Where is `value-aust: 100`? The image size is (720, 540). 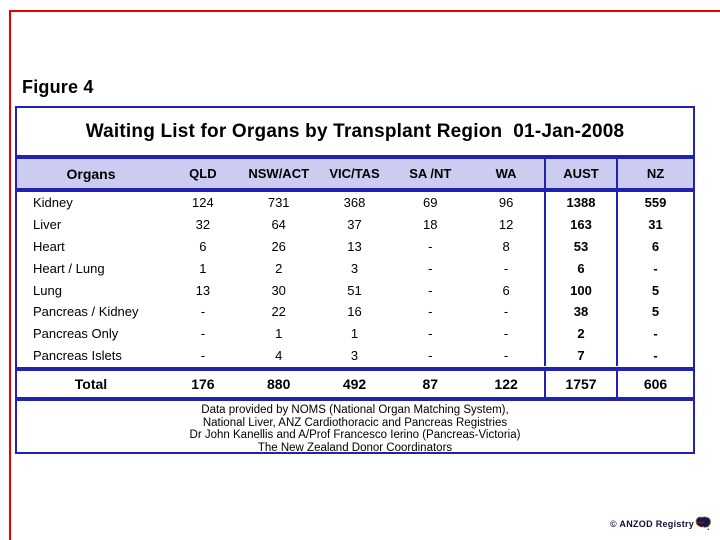 value-aust: 100 is located at coordinates (581, 290).